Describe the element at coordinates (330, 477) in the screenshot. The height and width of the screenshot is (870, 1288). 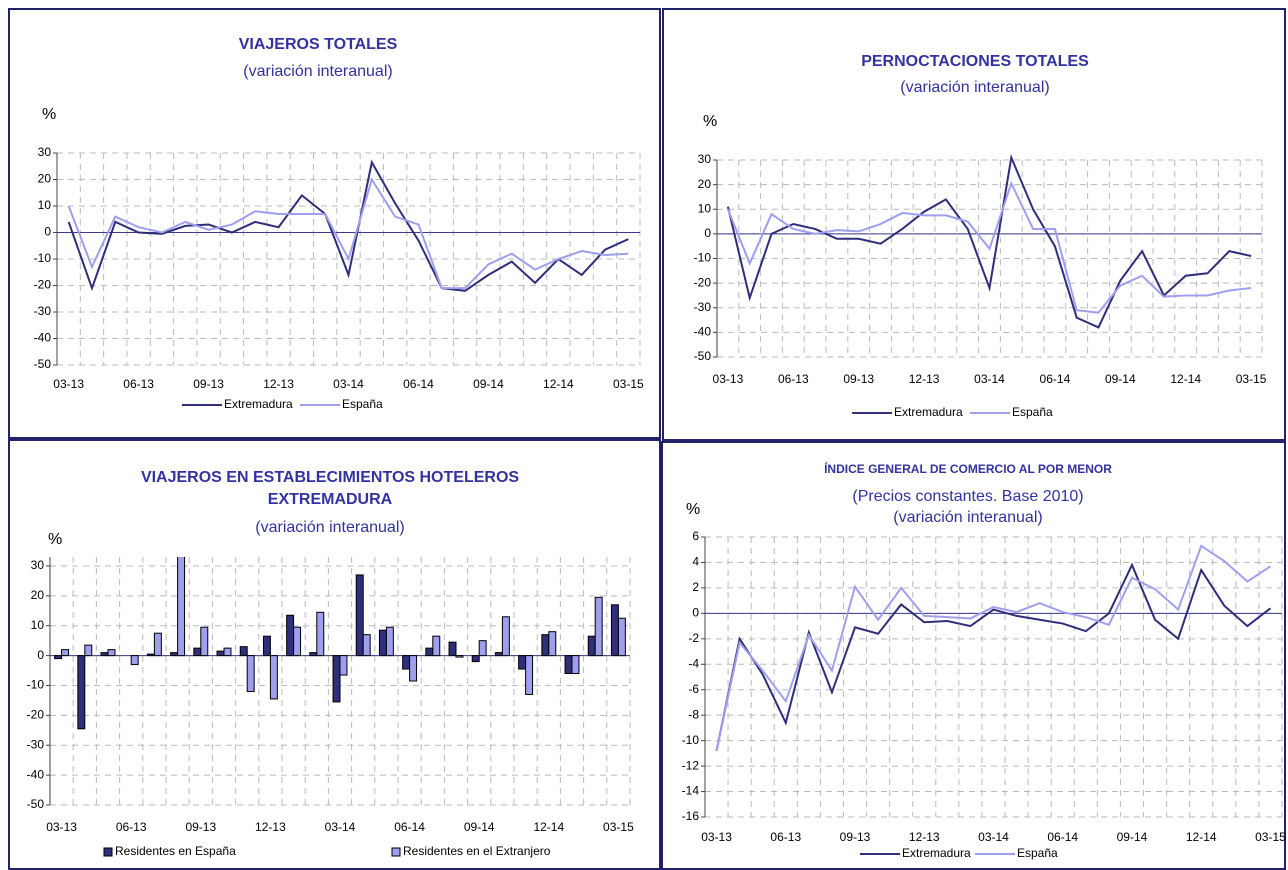
I see `chart-title: VIAJEROS EN ESTABLECIMIENTOS HOTELEROS` at that location.